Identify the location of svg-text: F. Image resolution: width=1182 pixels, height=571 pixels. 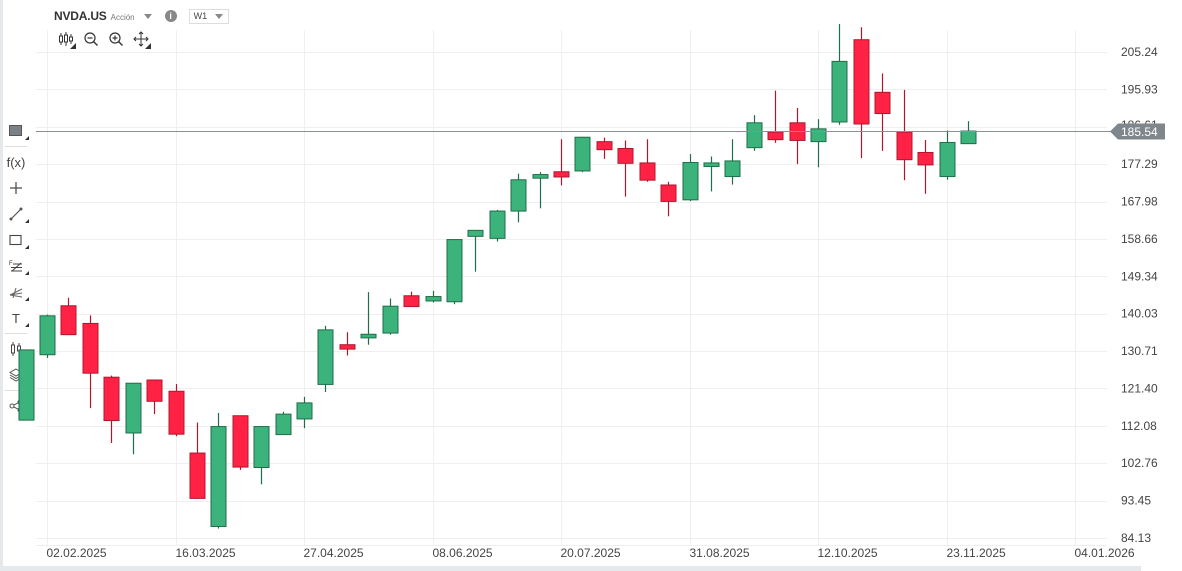
(11, 264).